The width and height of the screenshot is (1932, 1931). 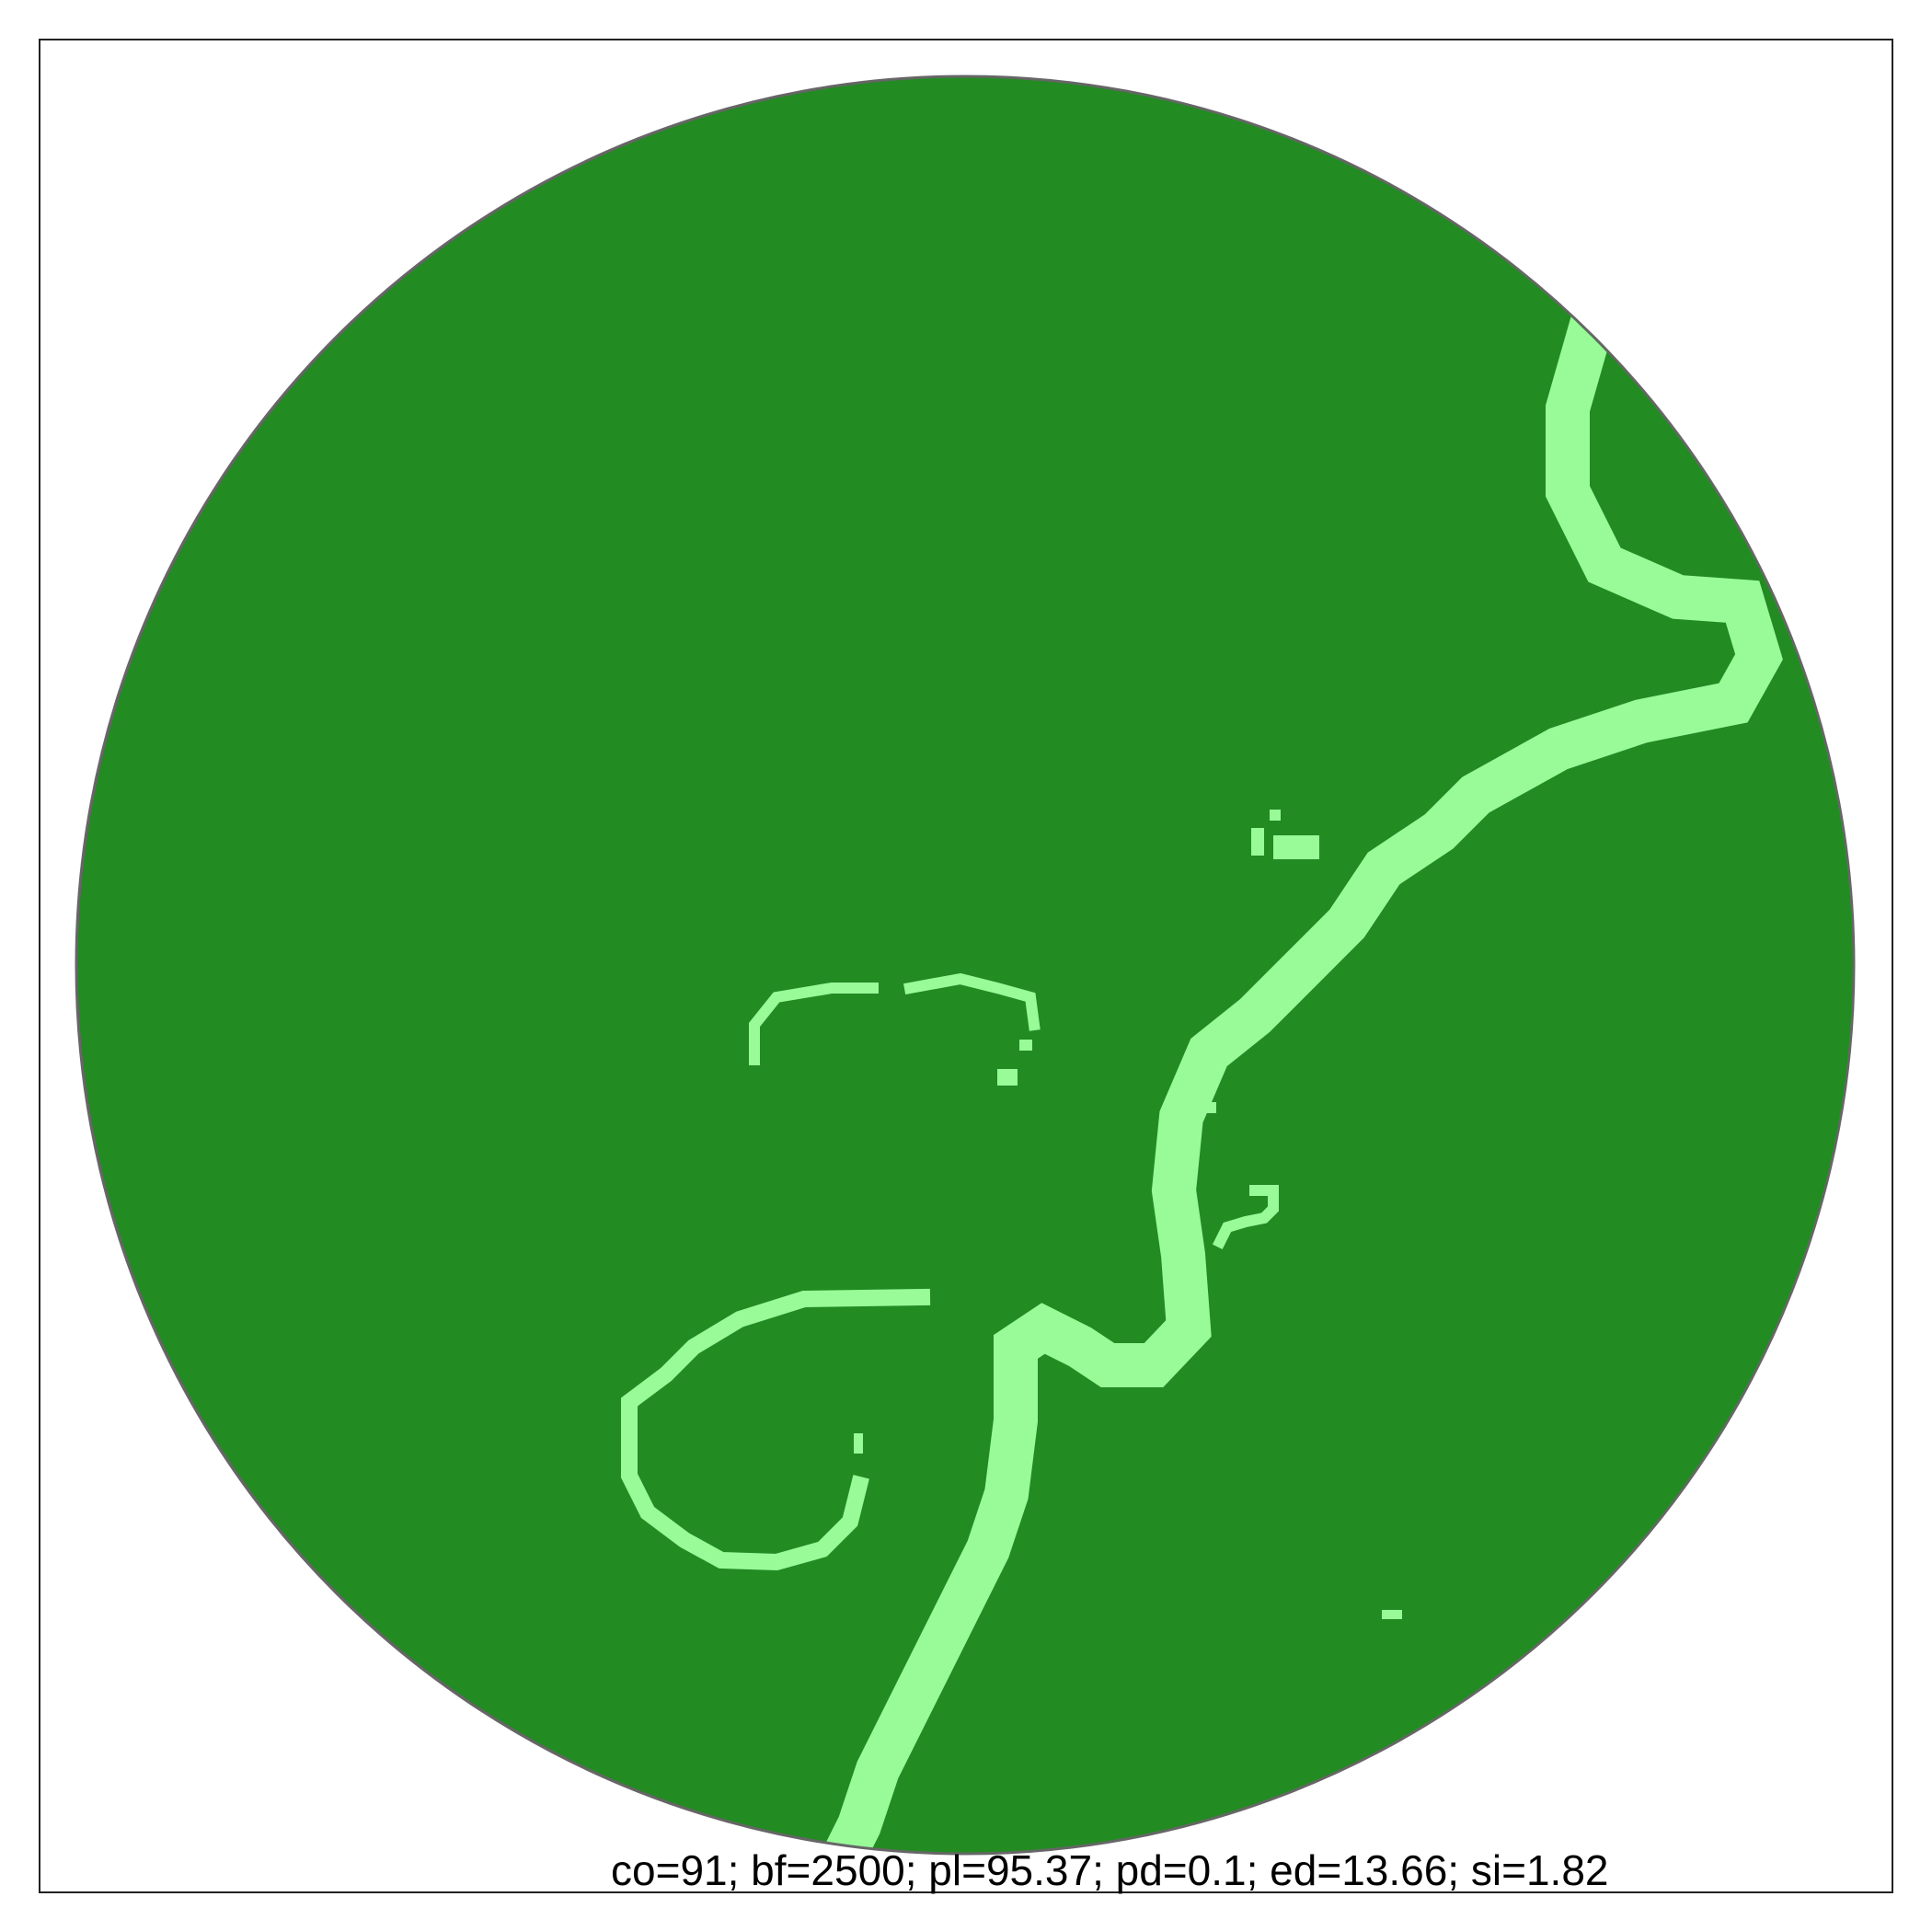 What do you see at coordinates (1245, 1217) in the screenshot?
I see `river-hook-fragment` at bounding box center [1245, 1217].